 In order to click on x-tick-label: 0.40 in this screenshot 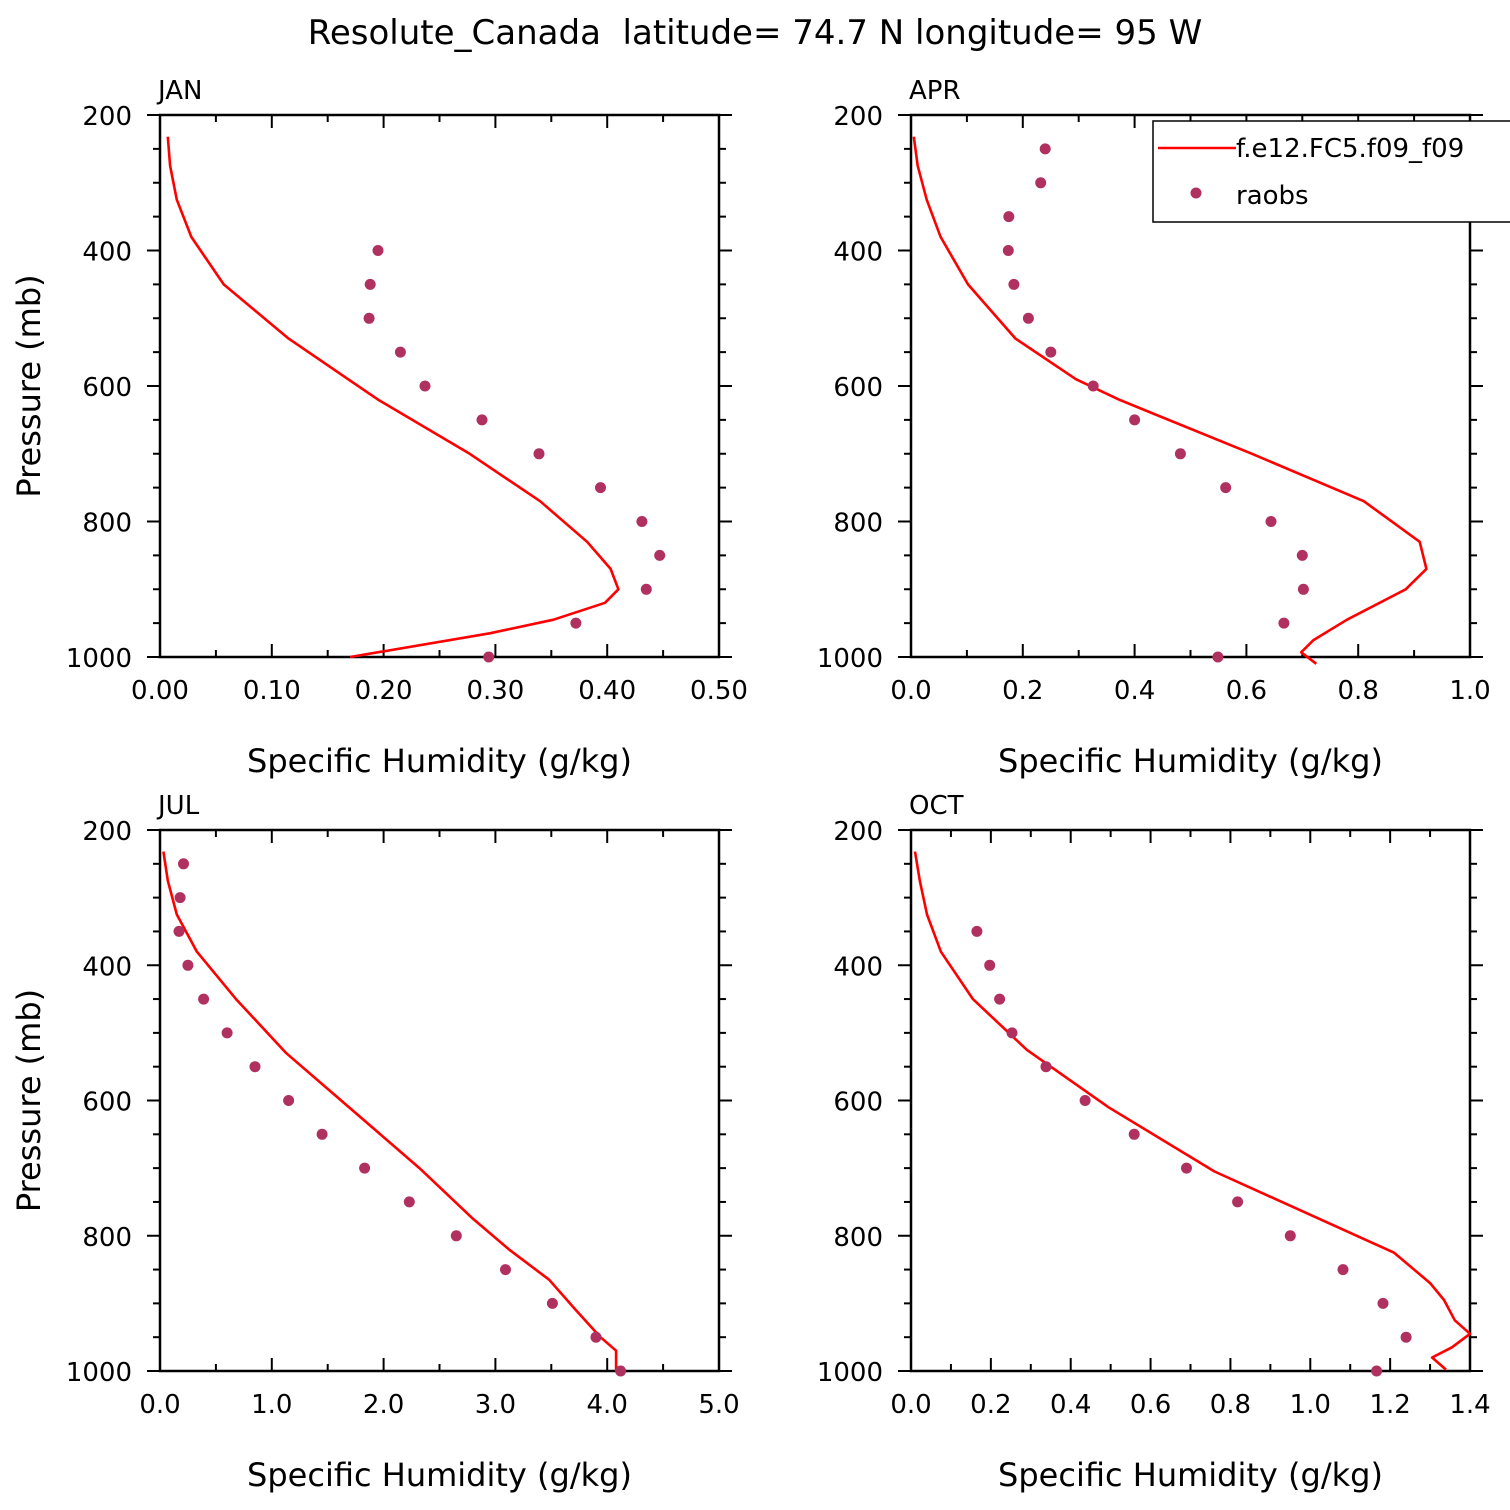, I will do `click(607, 691)`.